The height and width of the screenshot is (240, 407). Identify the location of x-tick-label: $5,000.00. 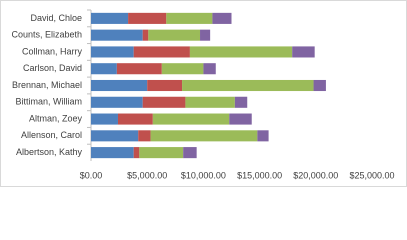
(147, 175).